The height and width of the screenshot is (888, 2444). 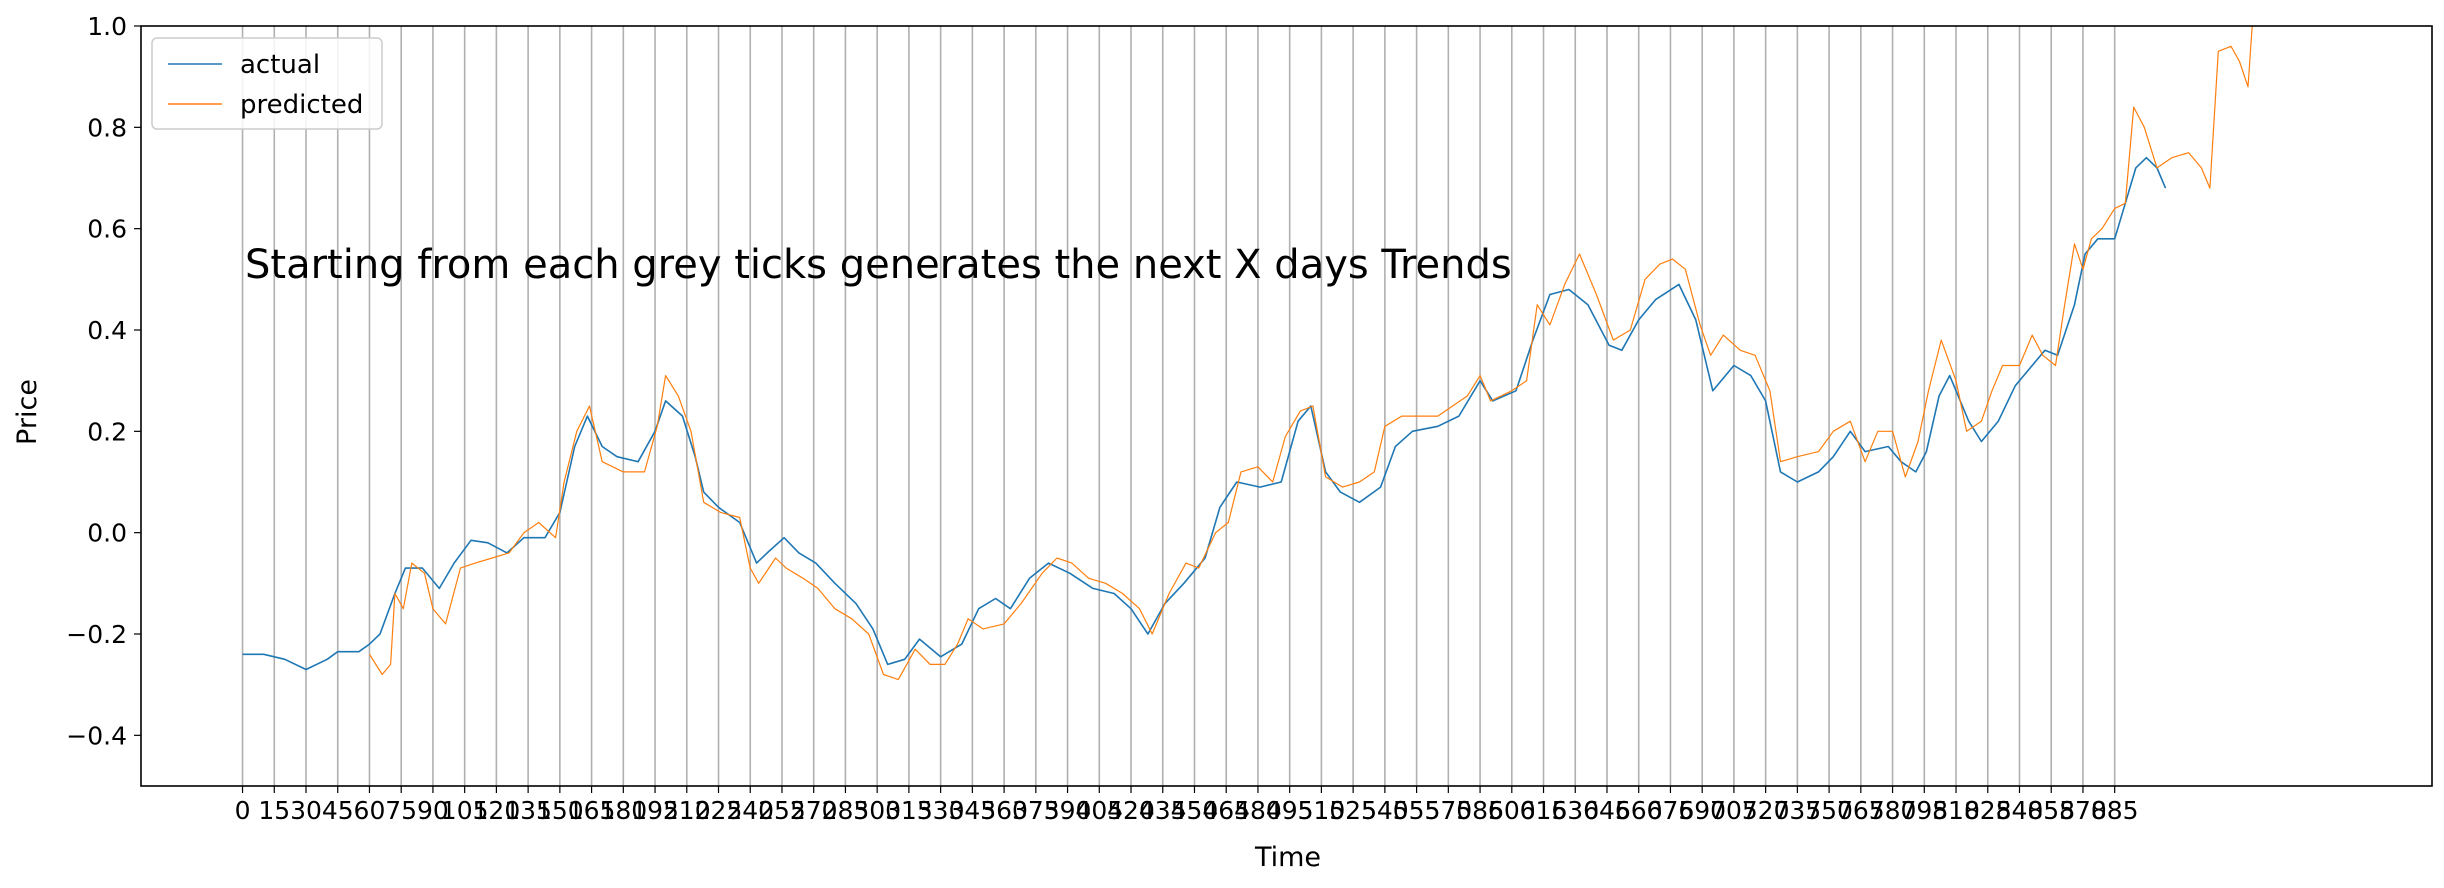 I want to click on x-tick-label: 810, so click(x=1956, y=810).